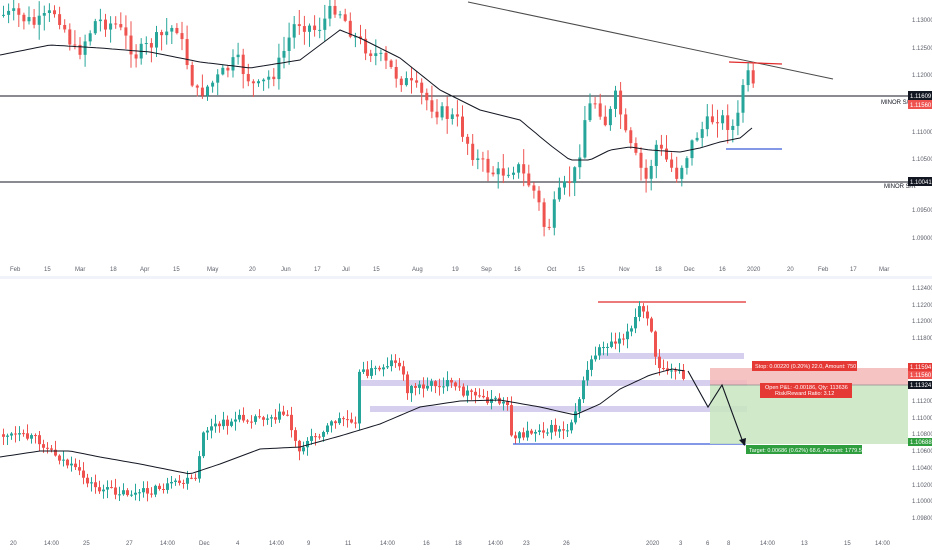  What do you see at coordinates (342, 421) in the screenshot?
I see `bottom-moving-average` at bounding box center [342, 421].